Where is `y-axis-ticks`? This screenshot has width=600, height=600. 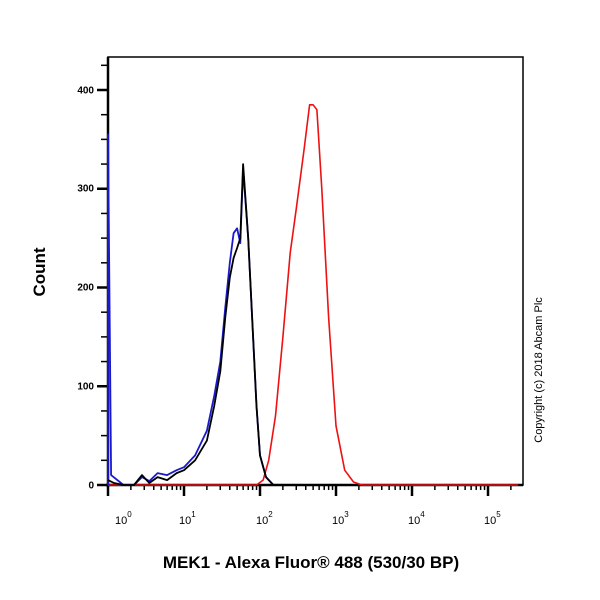 y-axis-ticks is located at coordinates (102, 275).